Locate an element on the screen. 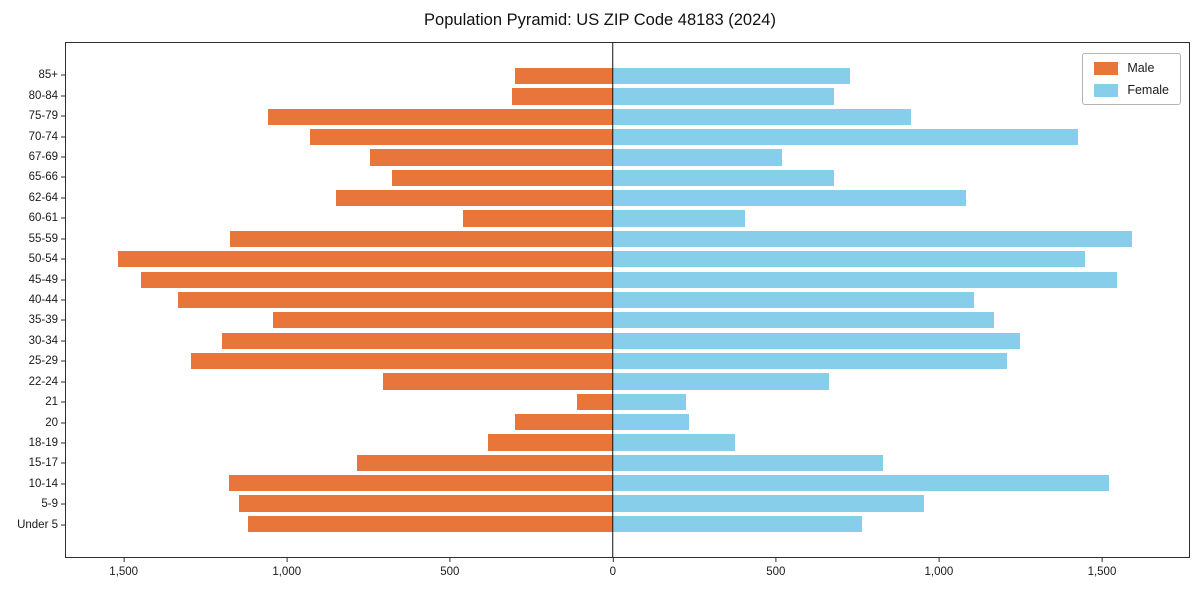  y-tick-label: 62-64 is located at coordinates (43, 197).